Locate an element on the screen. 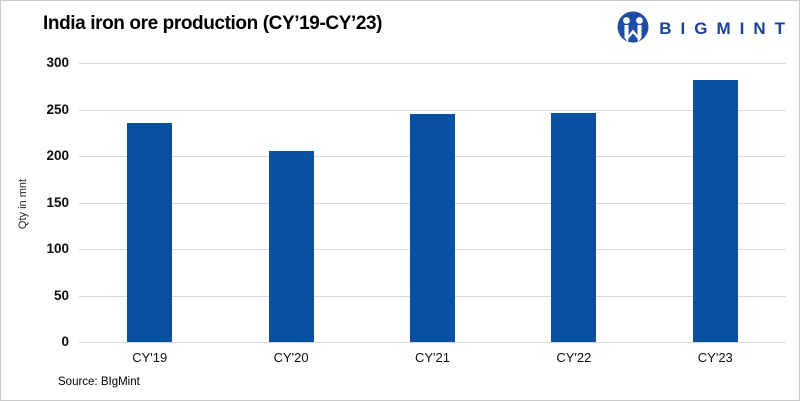  y-tick-label: 300 is located at coordinates (57, 62).